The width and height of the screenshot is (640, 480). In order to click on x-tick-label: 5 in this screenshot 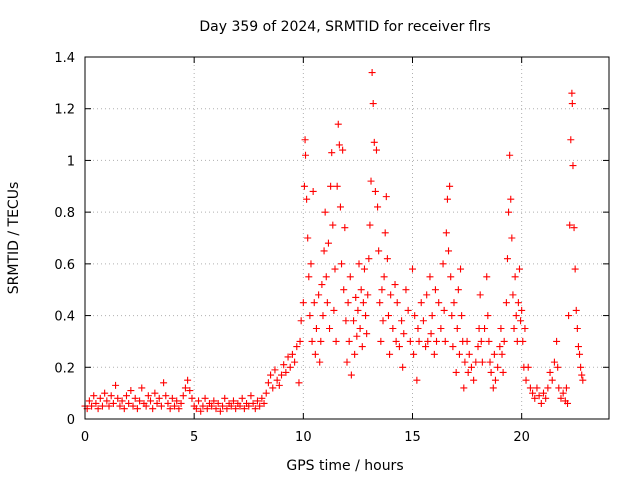, I will do `click(194, 437)`.